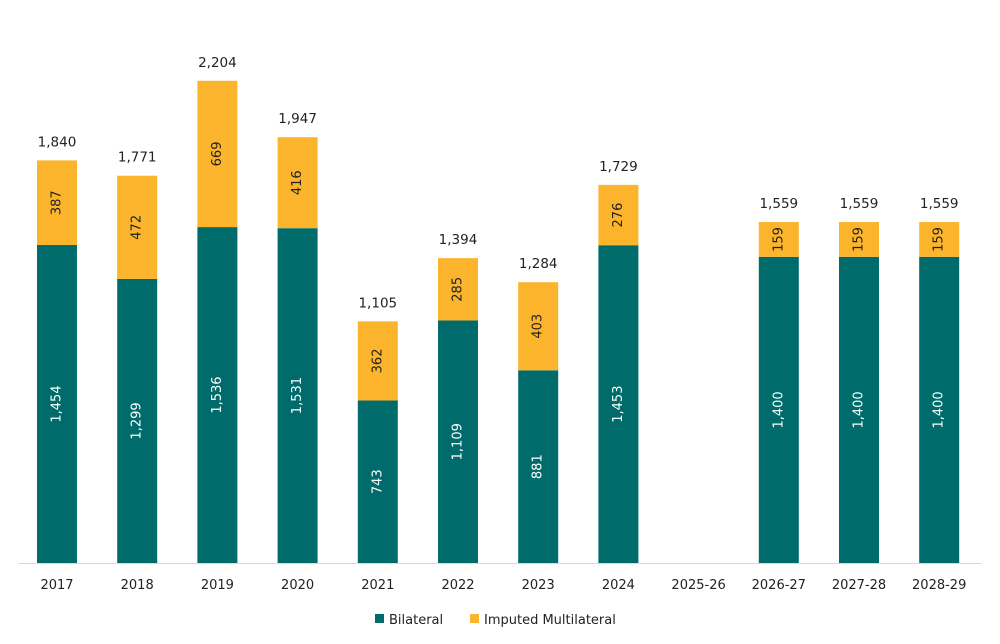 This screenshot has width=1000, height=644. Describe the element at coordinates (57, 142) in the screenshot. I see `data-label-total: 1,840` at that location.